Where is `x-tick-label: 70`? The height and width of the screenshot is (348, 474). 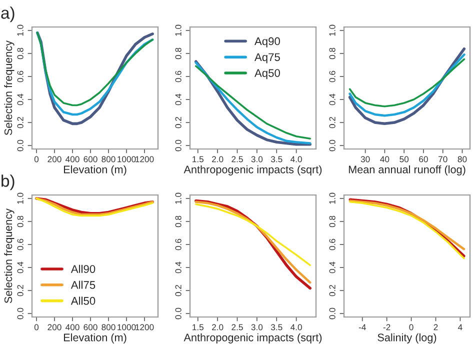
x-tick-label: 70 is located at coordinates (443, 159).